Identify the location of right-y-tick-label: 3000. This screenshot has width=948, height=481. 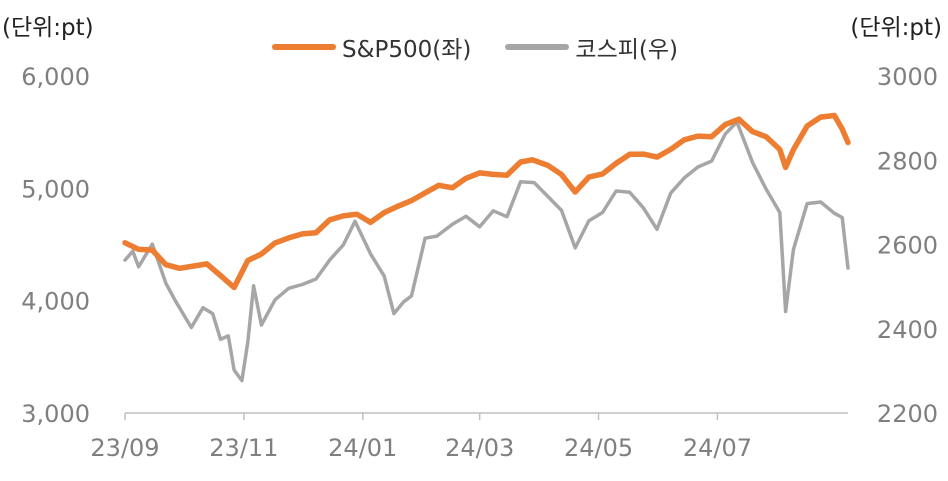
(907, 77).